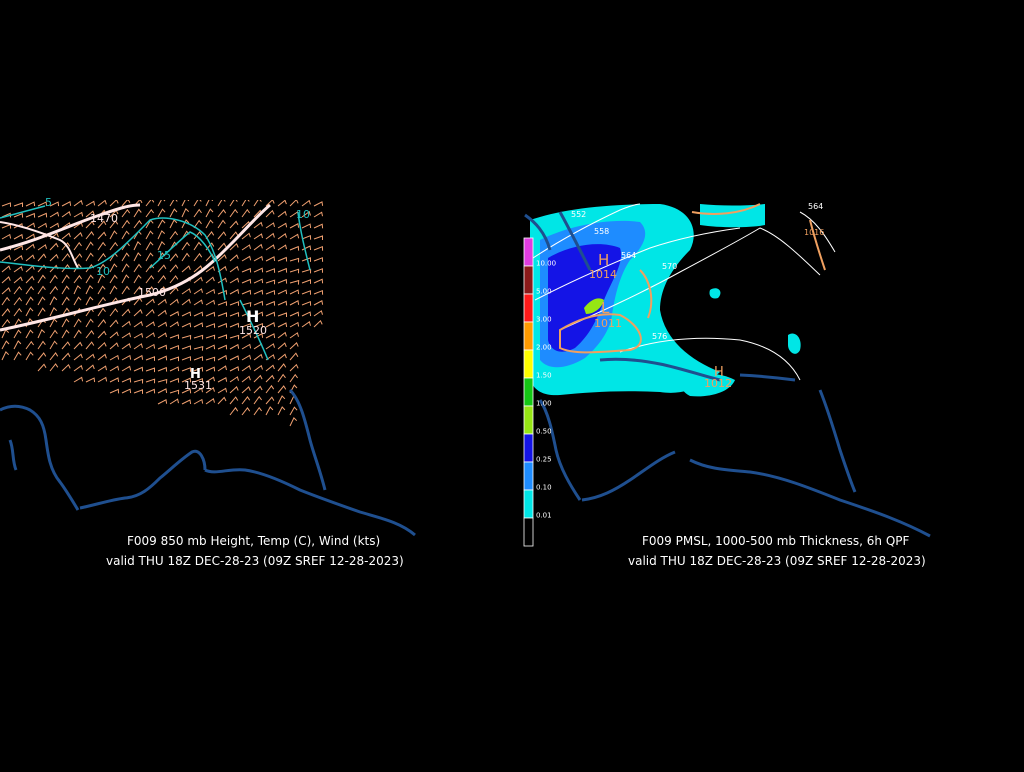 The height and width of the screenshot is (772, 1024). What do you see at coordinates (544, 460) in the screenshot?
I see `legend-label: 0.25` at bounding box center [544, 460].